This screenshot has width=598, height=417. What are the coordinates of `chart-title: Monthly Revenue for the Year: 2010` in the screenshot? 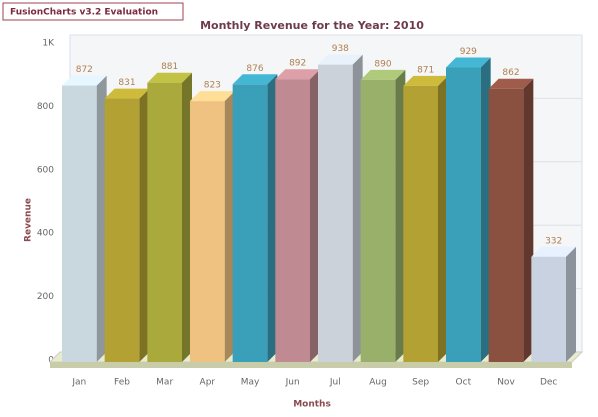 It's located at (312, 25).